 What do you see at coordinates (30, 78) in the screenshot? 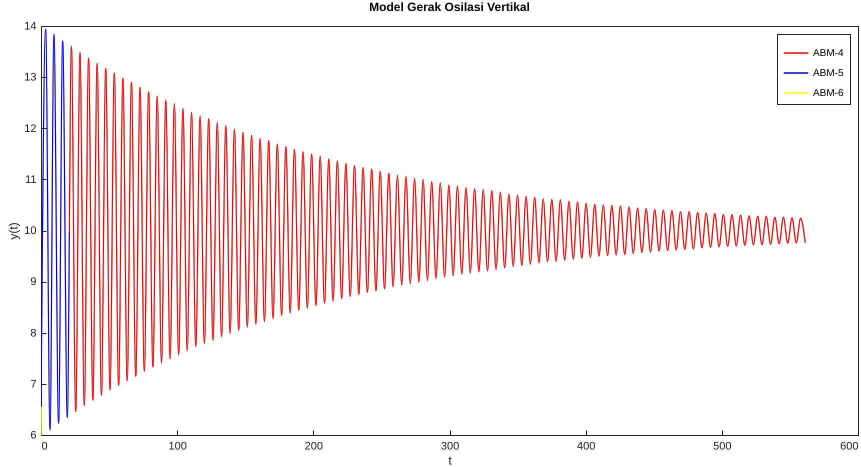
I see `y-tick-label: 13` at bounding box center [30, 78].